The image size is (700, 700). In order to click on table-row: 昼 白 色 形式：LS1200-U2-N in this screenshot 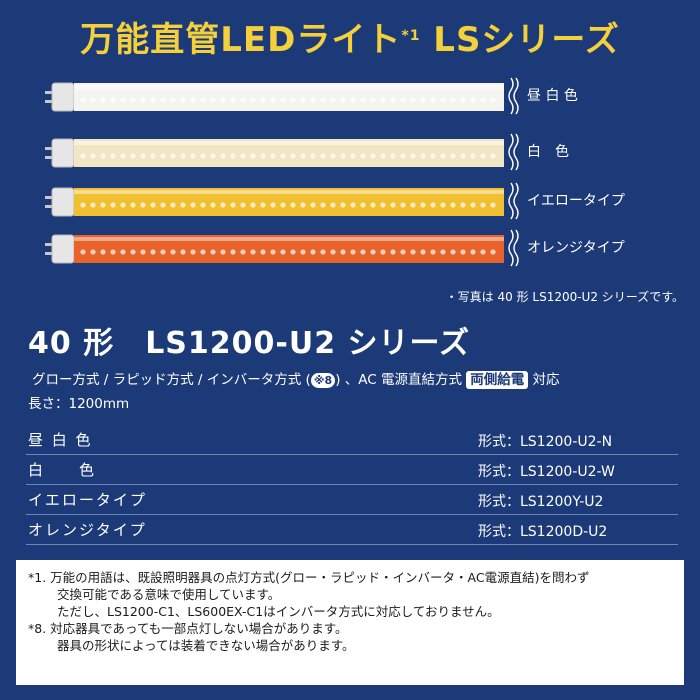, I will do `click(352, 440)`.